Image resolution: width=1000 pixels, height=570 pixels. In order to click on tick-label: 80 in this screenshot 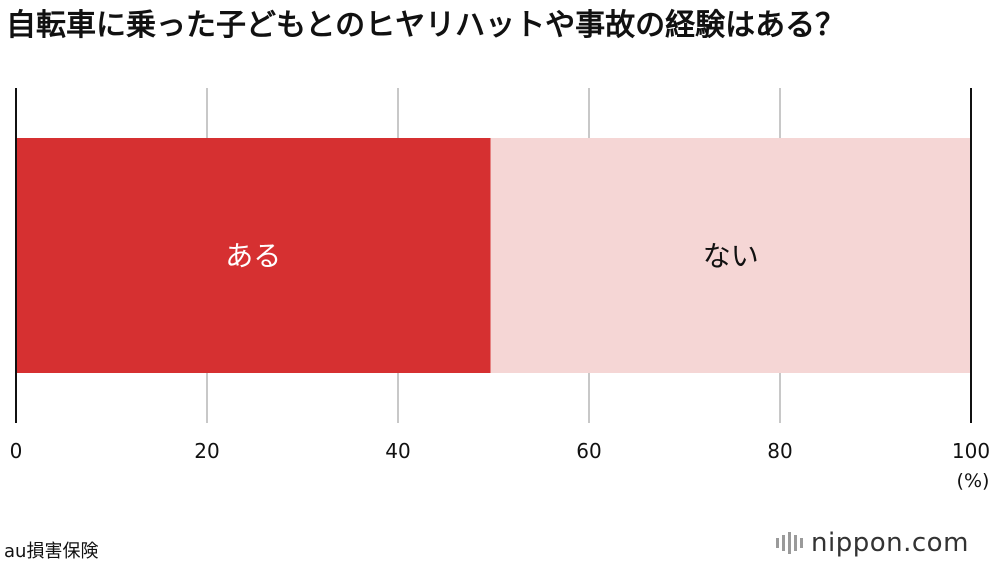, I will do `click(779, 451)`.